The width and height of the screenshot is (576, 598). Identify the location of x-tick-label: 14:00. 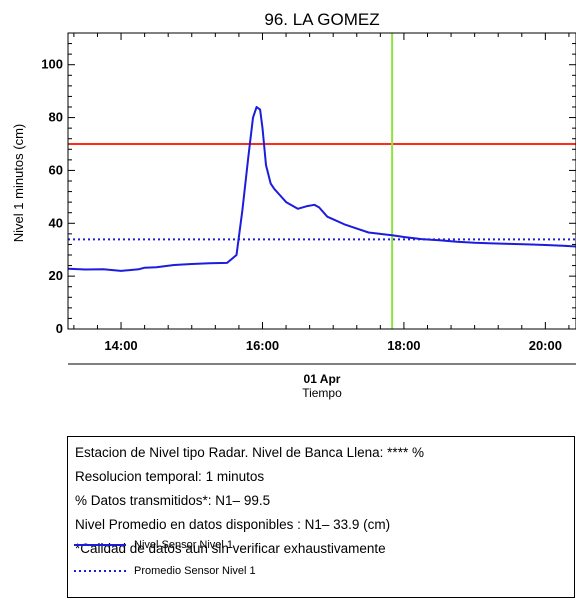
(120, 345).